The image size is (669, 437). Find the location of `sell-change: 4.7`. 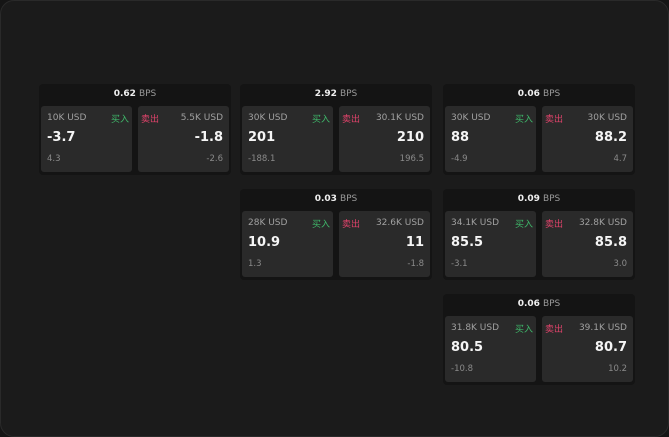

sell-change: 4.7 is located at coordinates (620, 159).